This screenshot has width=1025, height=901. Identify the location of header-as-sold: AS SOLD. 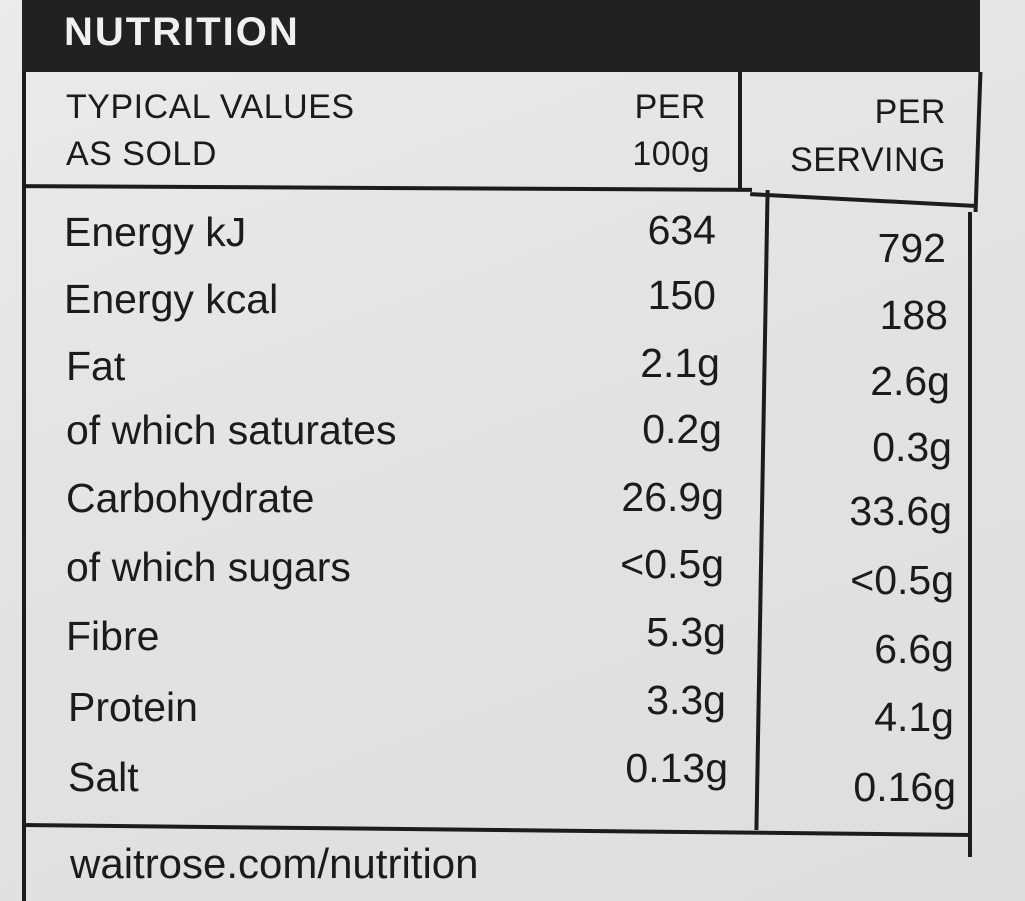
(141, 154).